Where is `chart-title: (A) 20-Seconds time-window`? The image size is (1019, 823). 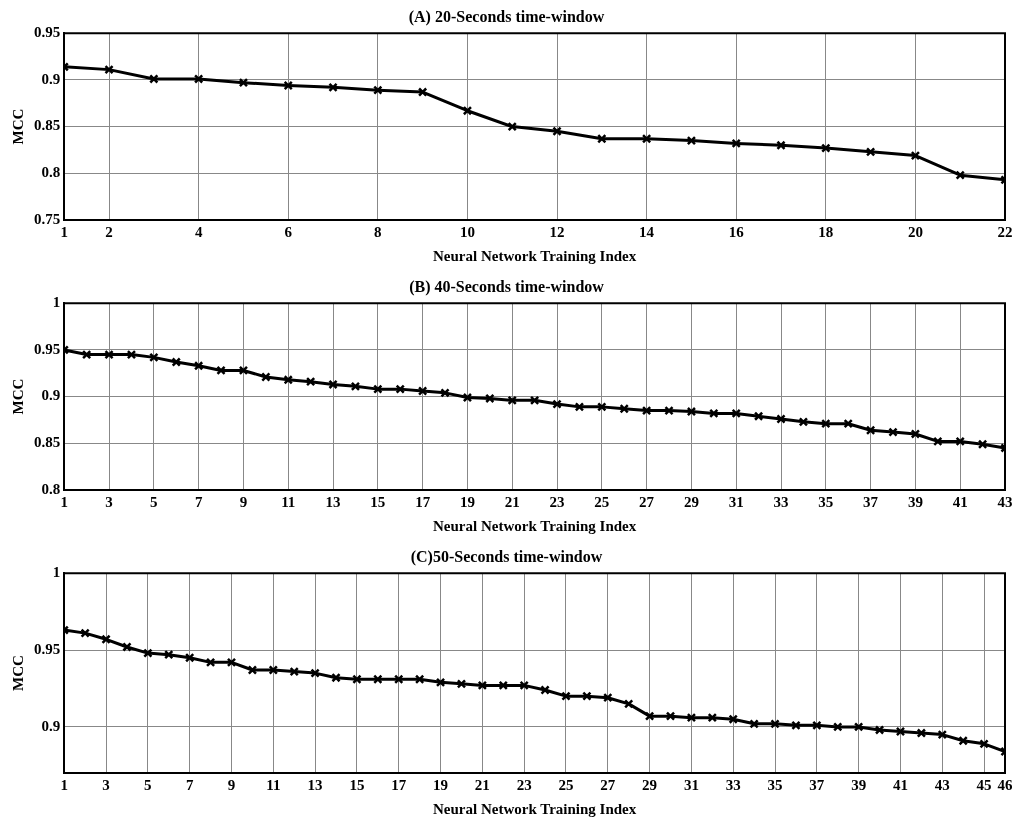 chart-title: (A) 20-Seconds time-window is located at coordinates (506, 16).